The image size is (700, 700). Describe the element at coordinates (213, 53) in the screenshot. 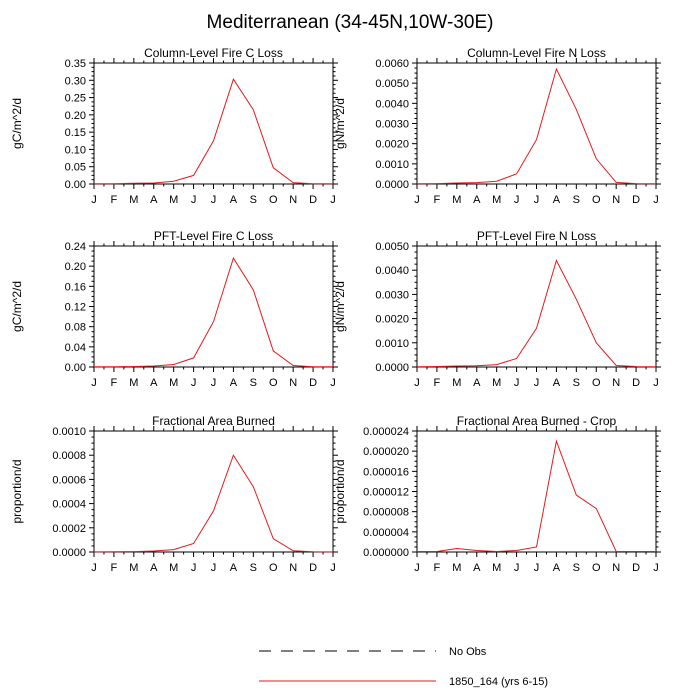

I see `panel-title: Column-Level Fire C Loss` at that location.